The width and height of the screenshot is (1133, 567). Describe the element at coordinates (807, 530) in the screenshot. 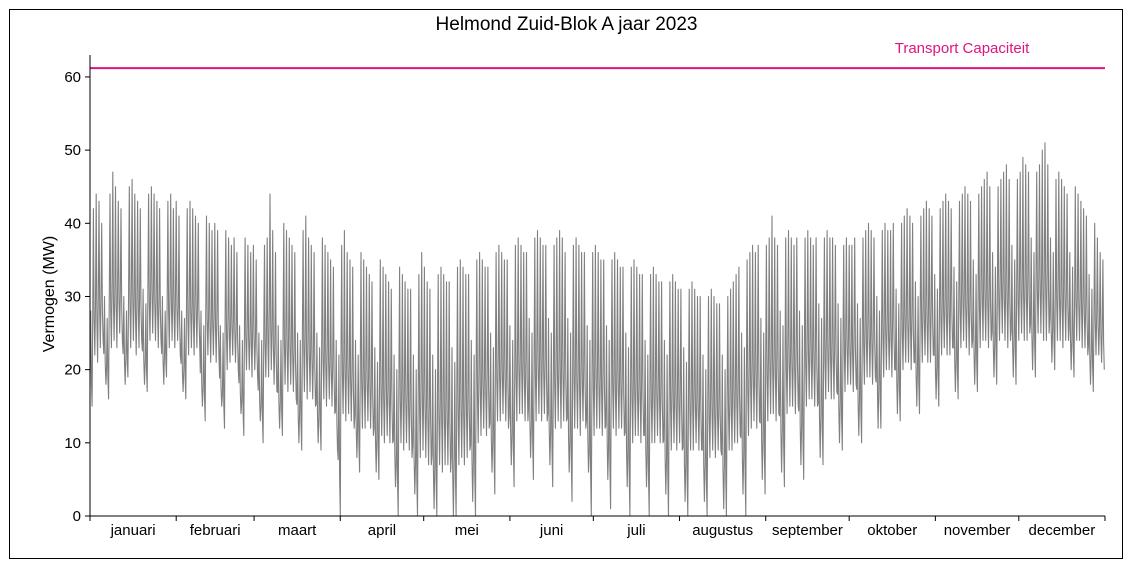

I see `x-tick-label: september` at that location.